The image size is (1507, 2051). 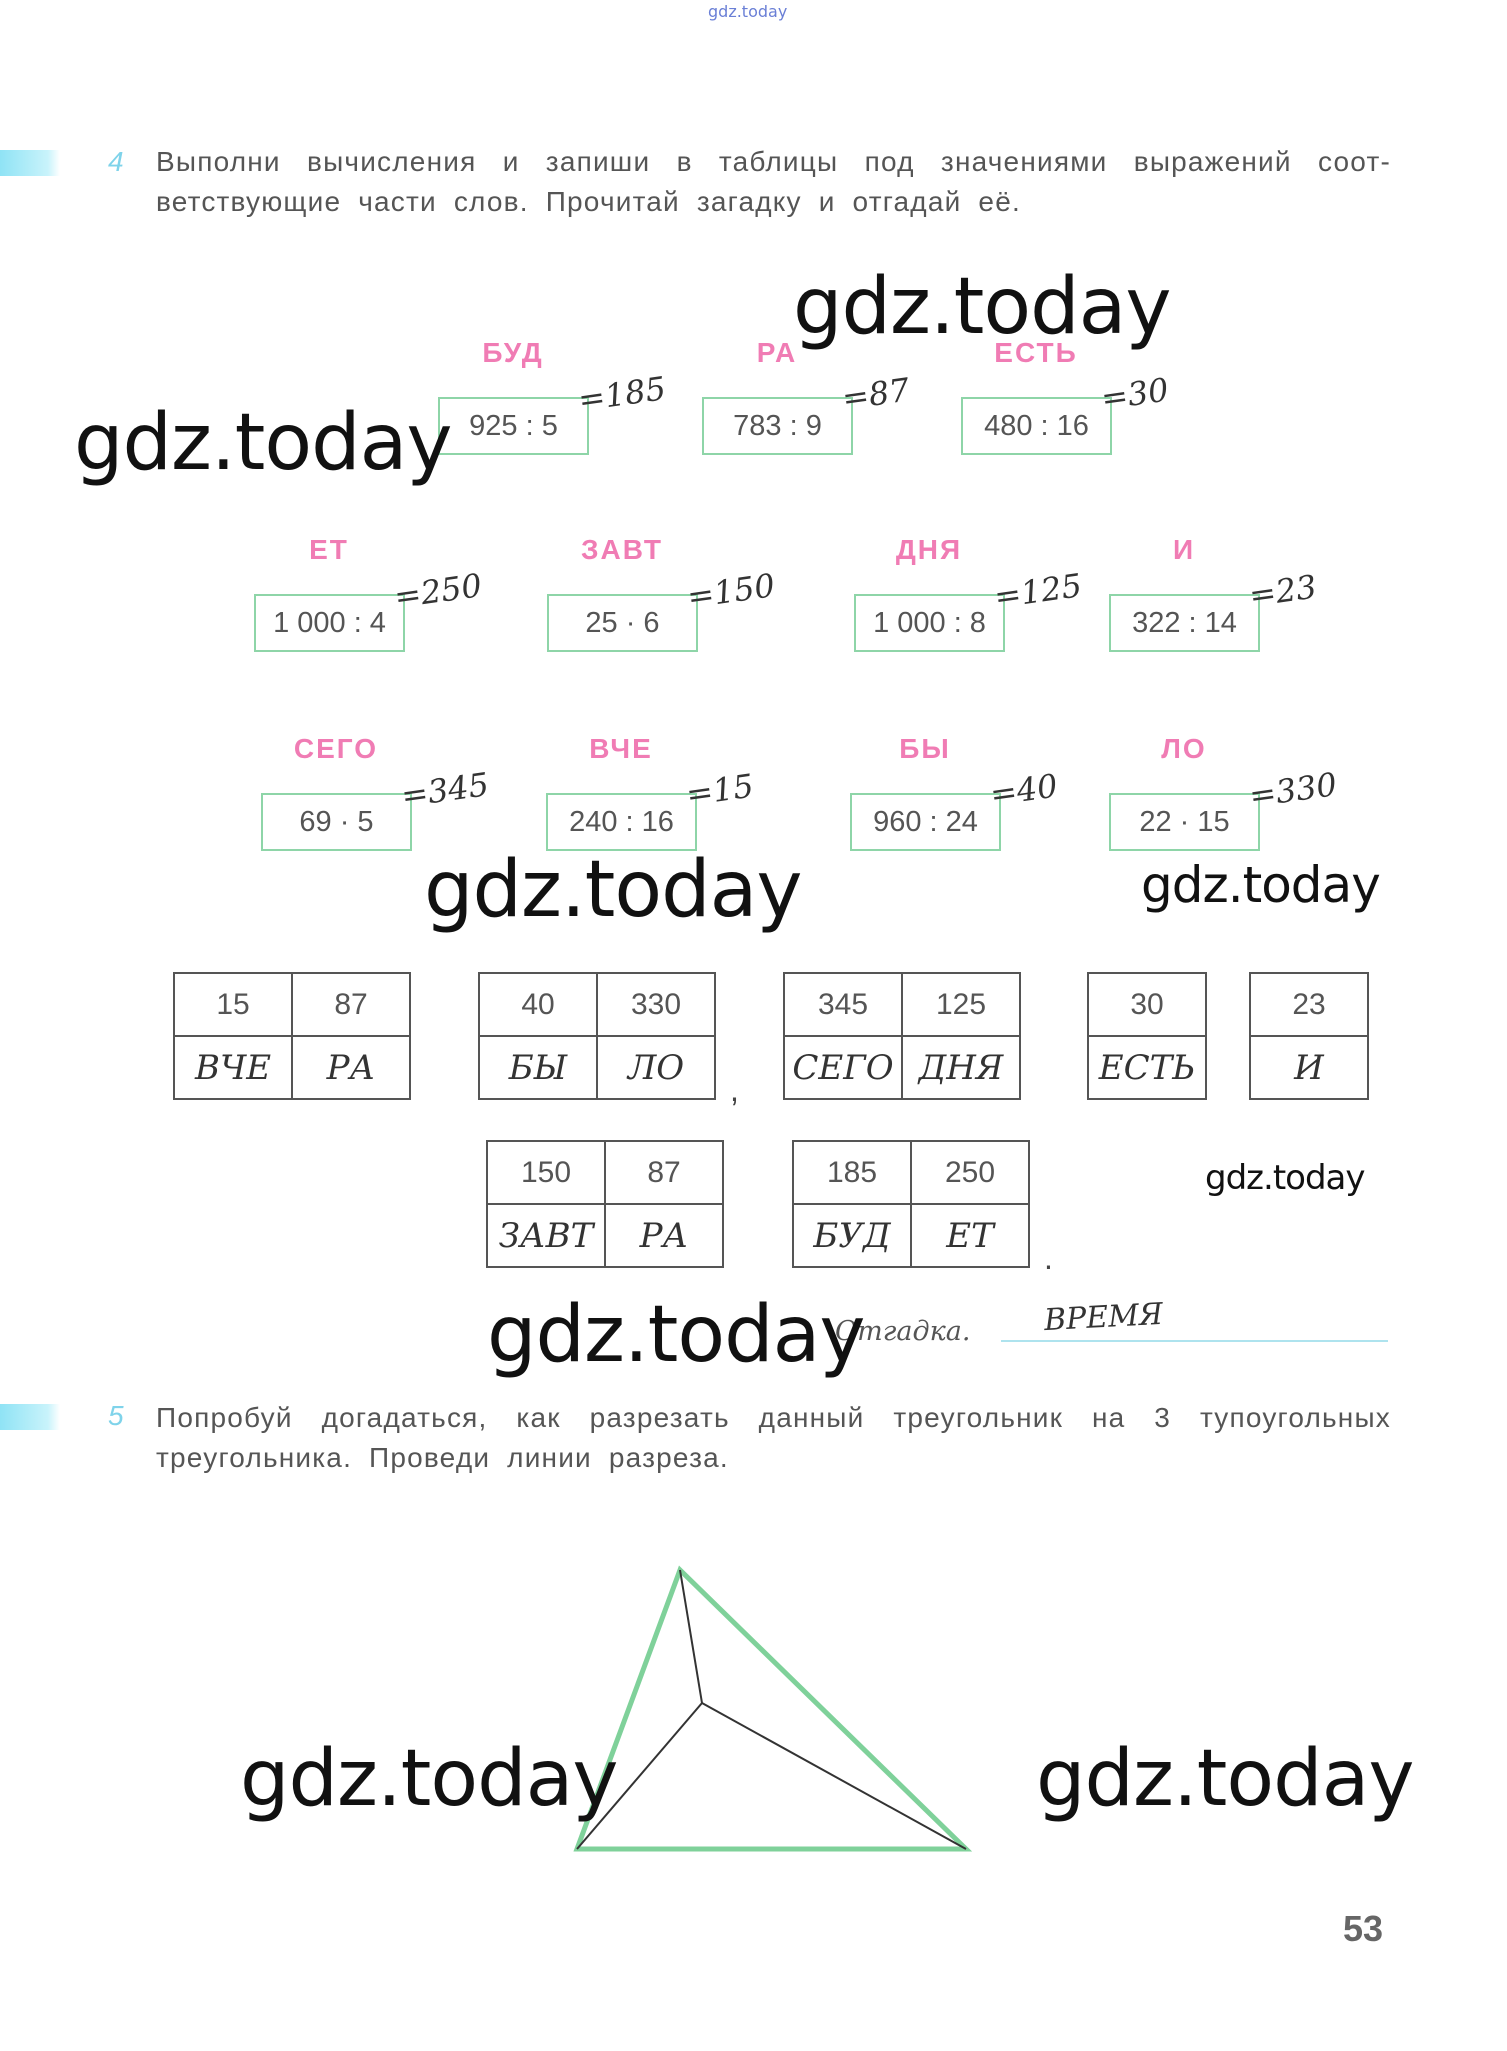 I want to click on answer-line, so click(x=1194, y=1341).